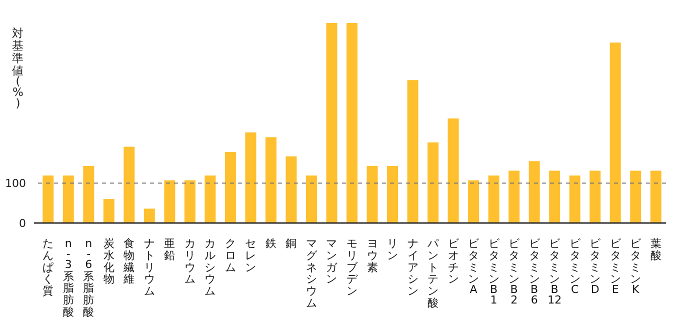  What do you see at coordinates (372, 255) in the screenshot?
I see `x-tick-label: ヨウ素` at bounding box center [372, 255].